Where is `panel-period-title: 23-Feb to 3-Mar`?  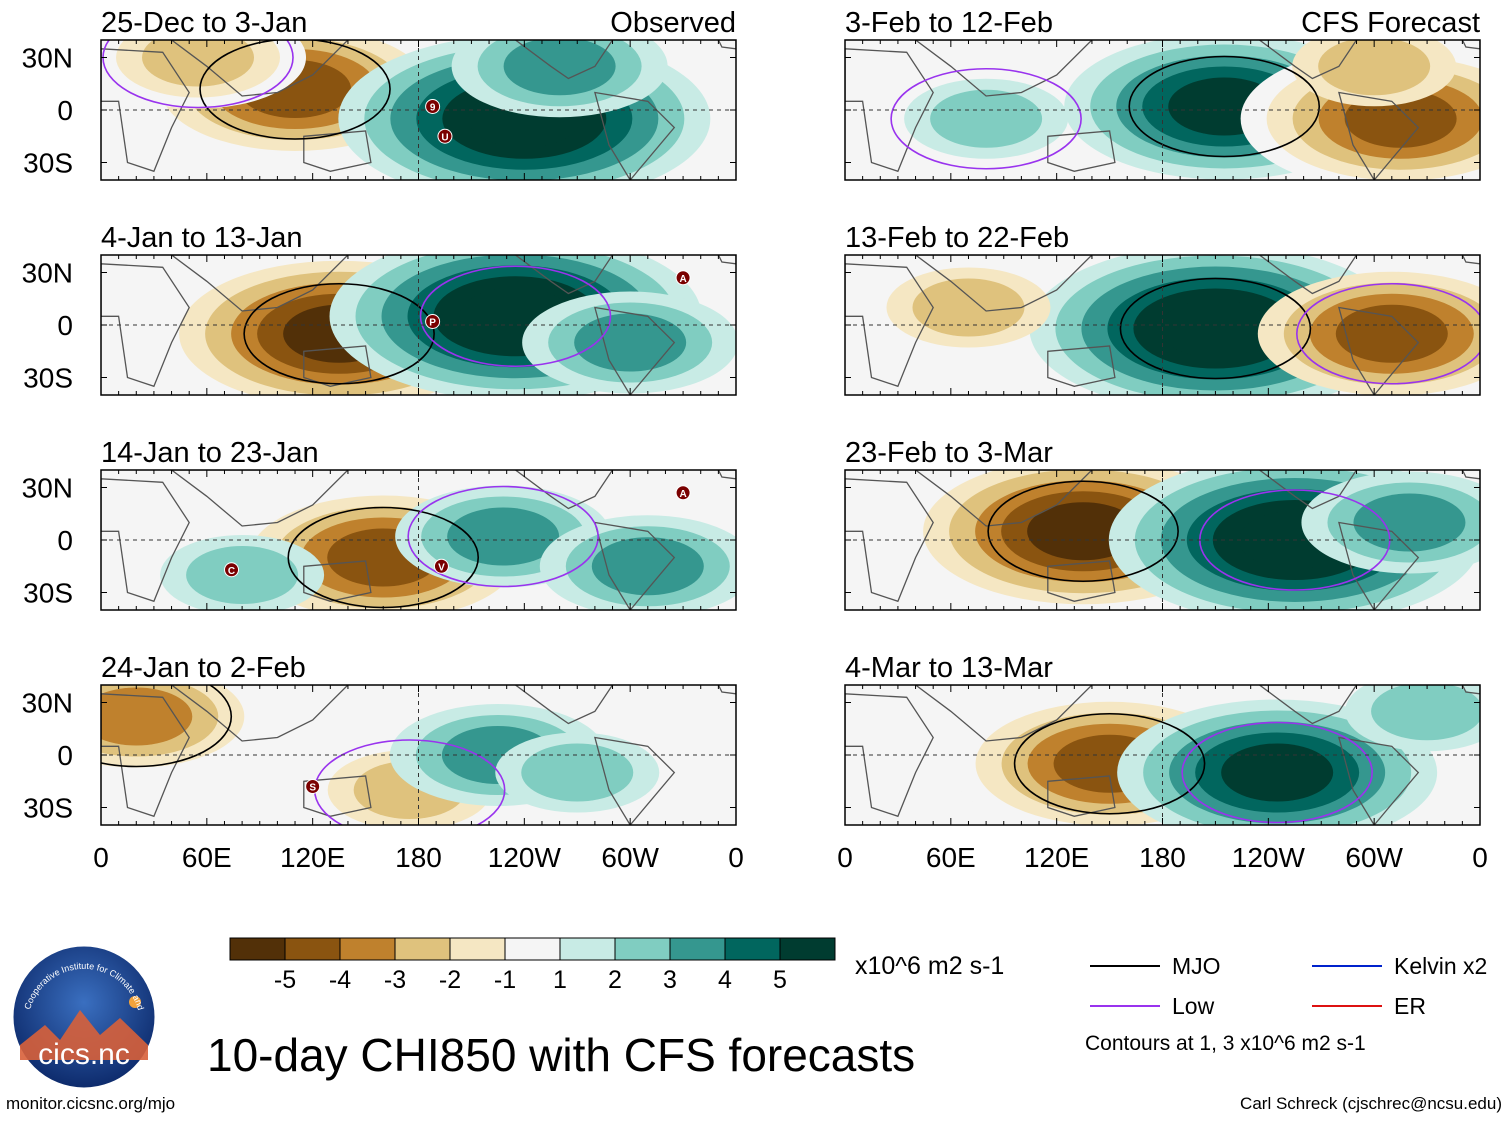 panel-period-title: 23-Feb to 3-Mar is located at coordinates (949, 453).